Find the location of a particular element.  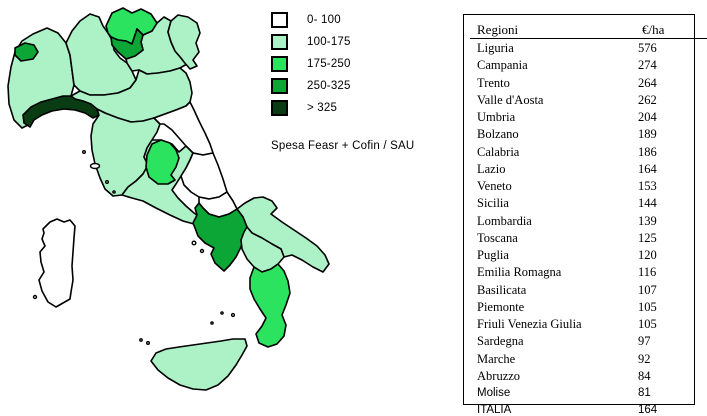

region-value-cell: 97 is located at coordinates (644, 341).